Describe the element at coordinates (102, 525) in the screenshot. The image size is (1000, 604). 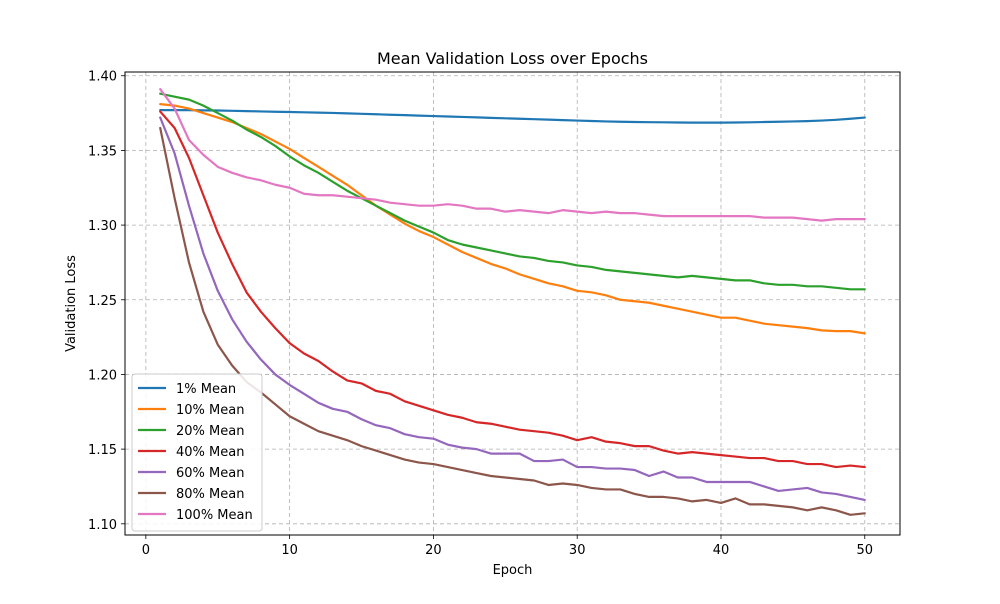
I see `y-tick-label: 1.10` at that location.